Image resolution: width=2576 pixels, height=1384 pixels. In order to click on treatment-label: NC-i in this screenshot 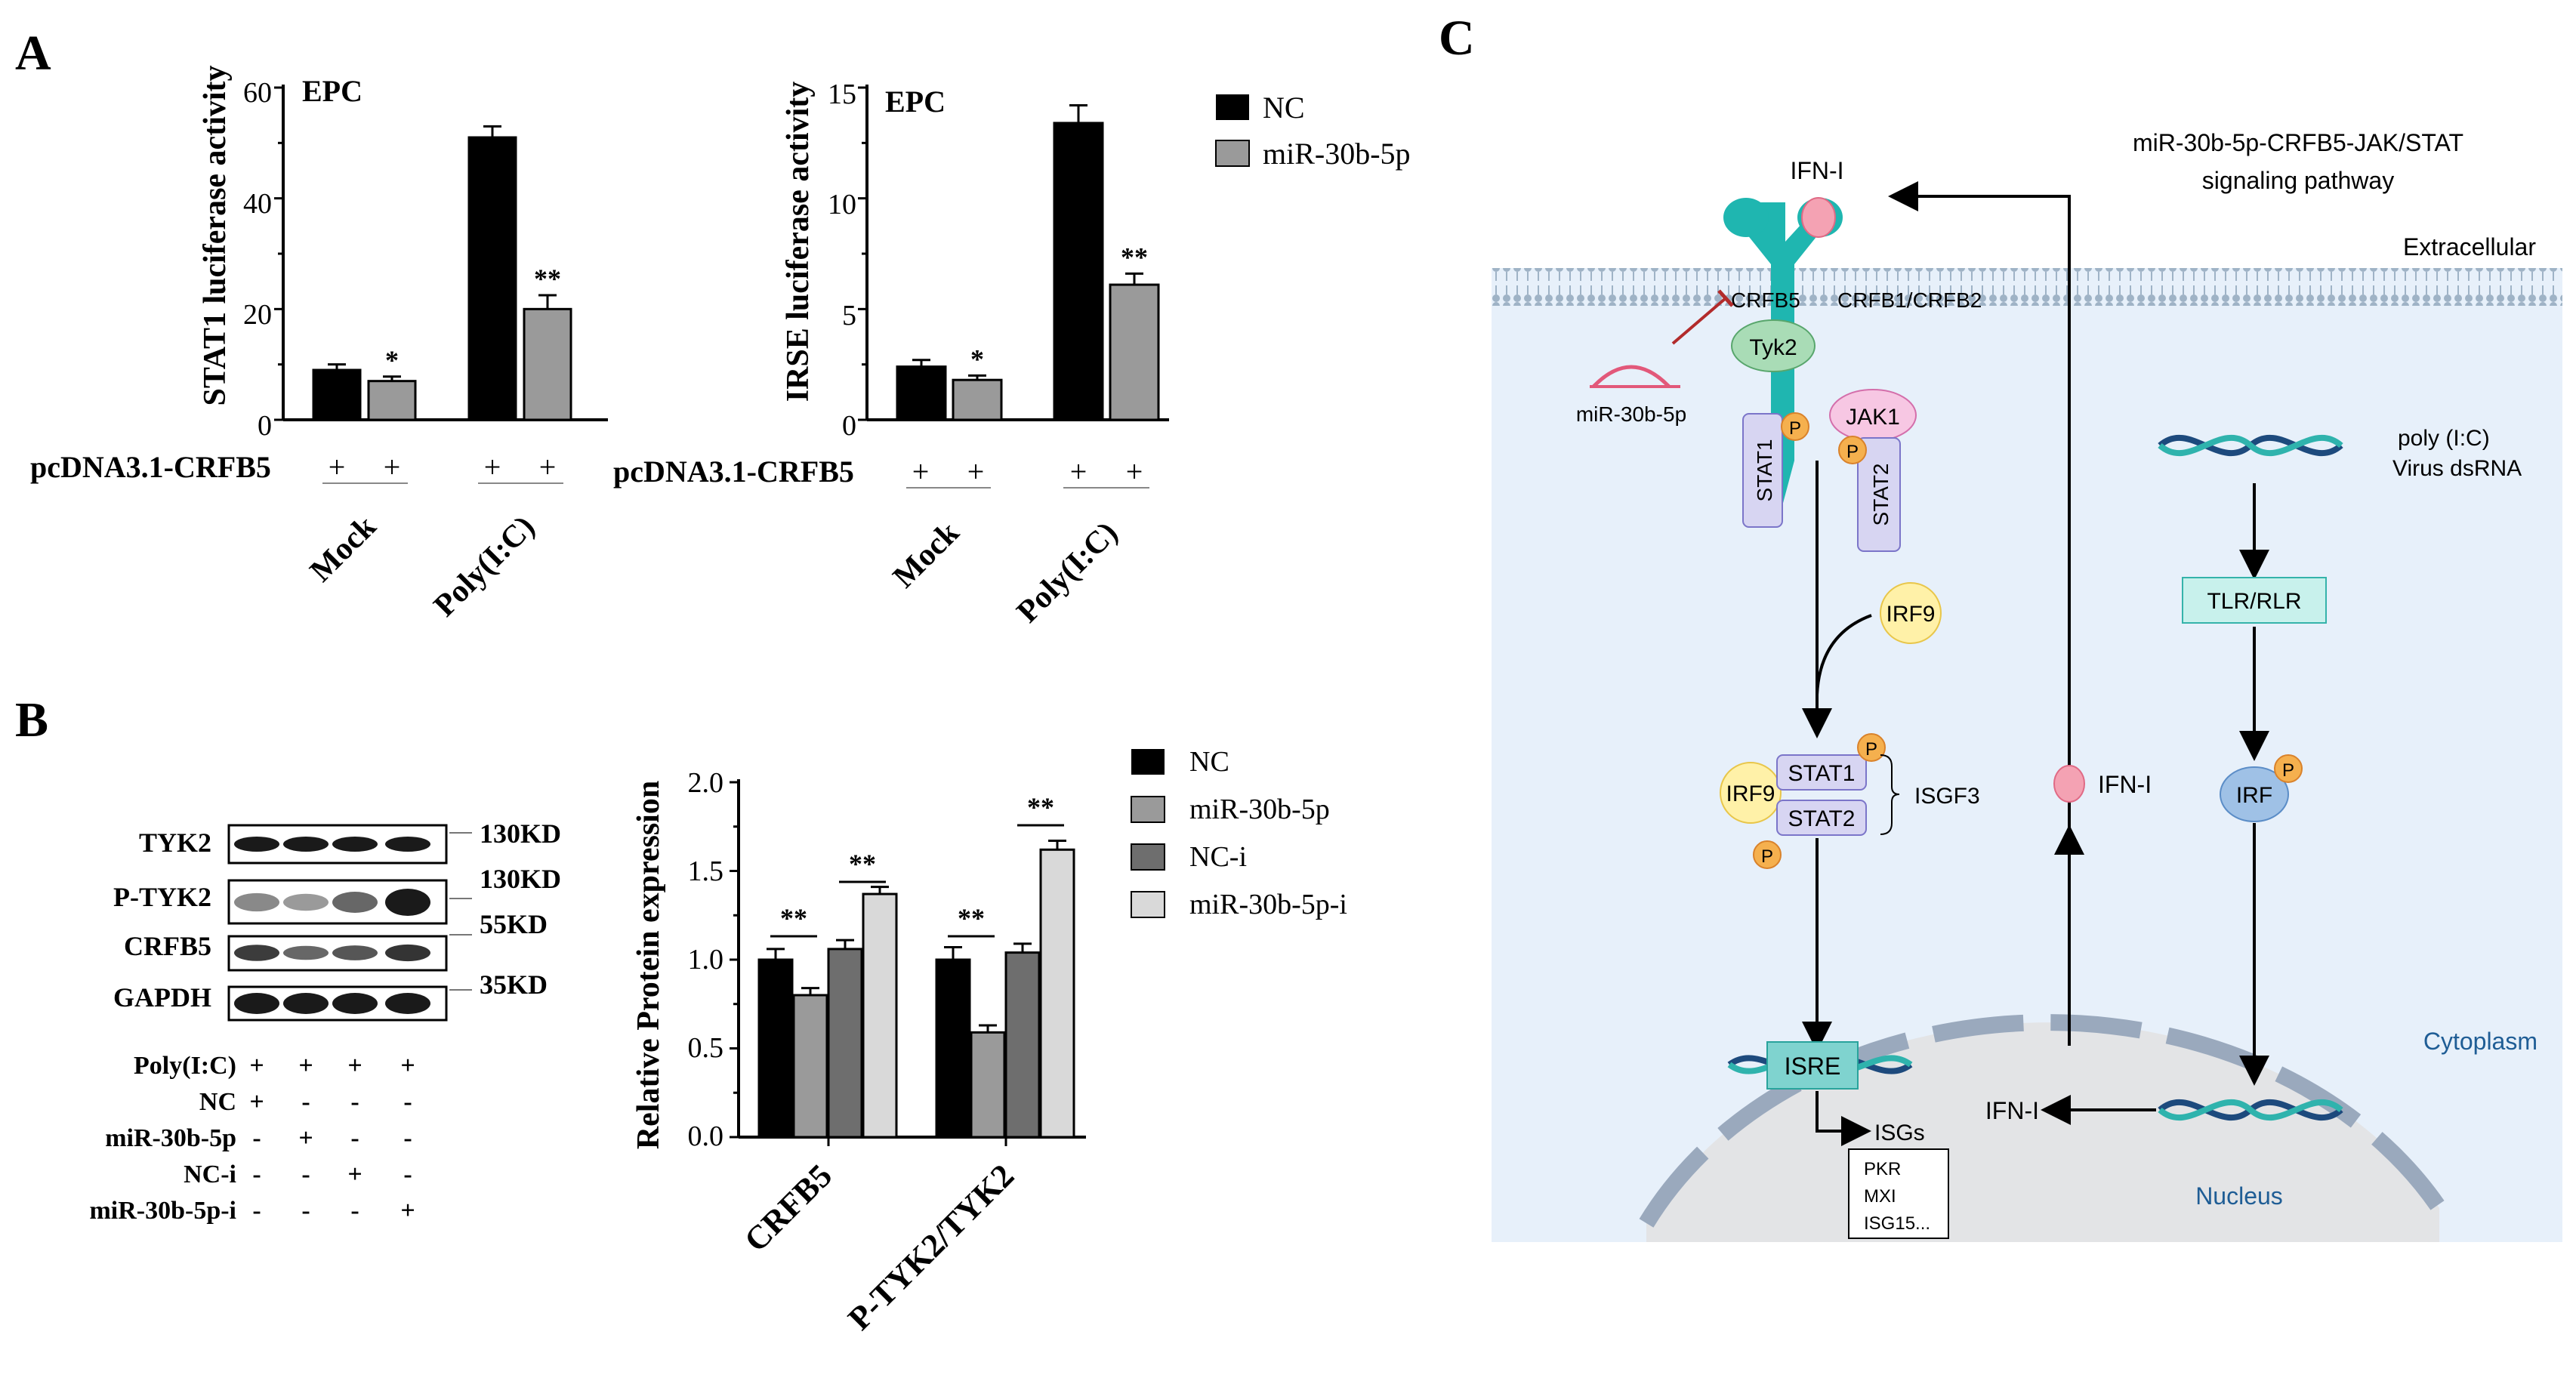, I will do `click(210, 1174)`.